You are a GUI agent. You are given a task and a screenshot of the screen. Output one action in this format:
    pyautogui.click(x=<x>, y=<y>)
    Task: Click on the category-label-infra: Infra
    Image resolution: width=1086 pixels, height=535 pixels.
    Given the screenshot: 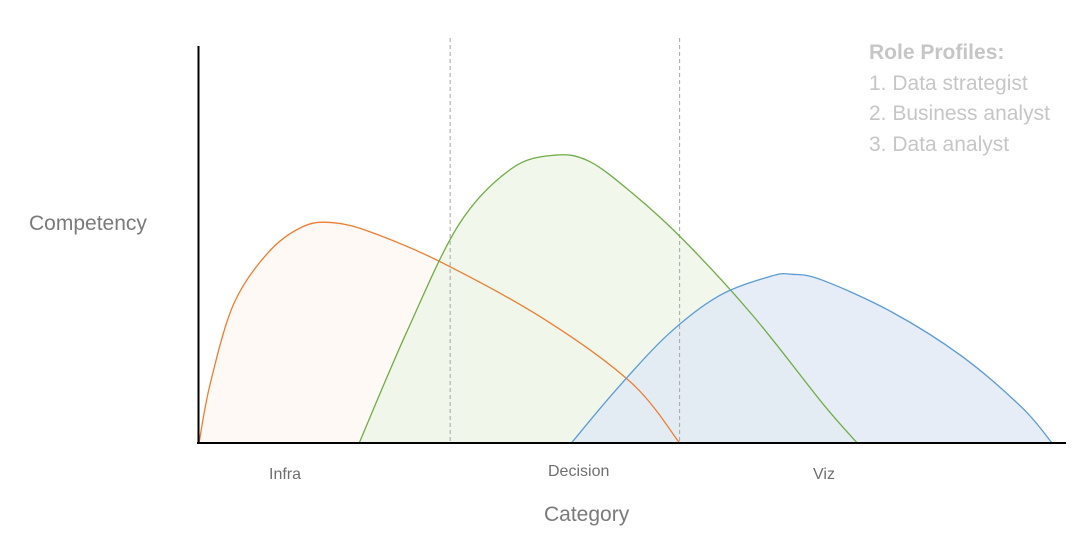 What is the action you would take?
    pyautogui.click(x=285, y=474)
    